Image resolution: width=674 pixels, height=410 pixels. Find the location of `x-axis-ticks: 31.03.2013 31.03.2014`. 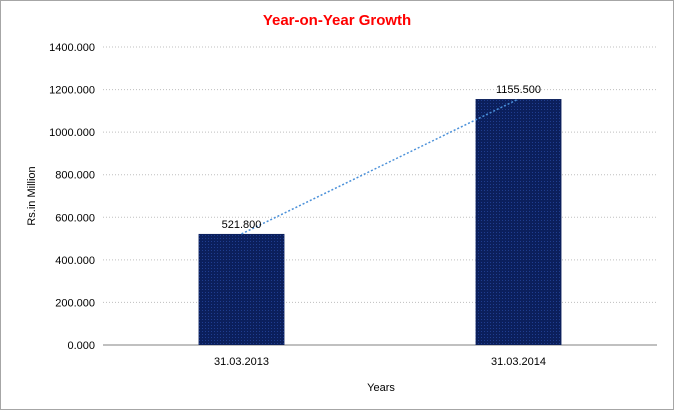

x-axis-ticks: 31.03.2013 31.03.2014 is located at coordinates (380, 362).